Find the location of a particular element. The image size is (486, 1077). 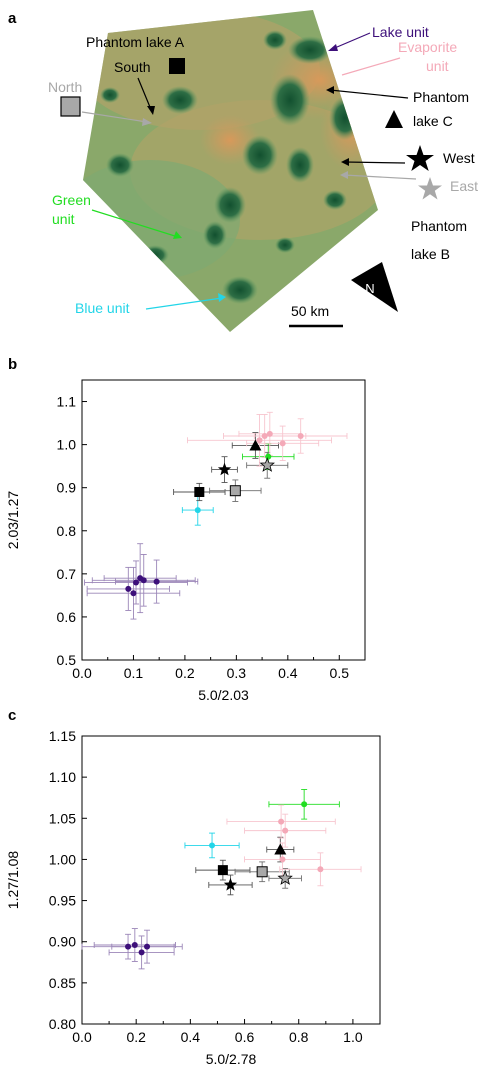

lake-unit-label: Lake unit is located at coordinates (400, 32).